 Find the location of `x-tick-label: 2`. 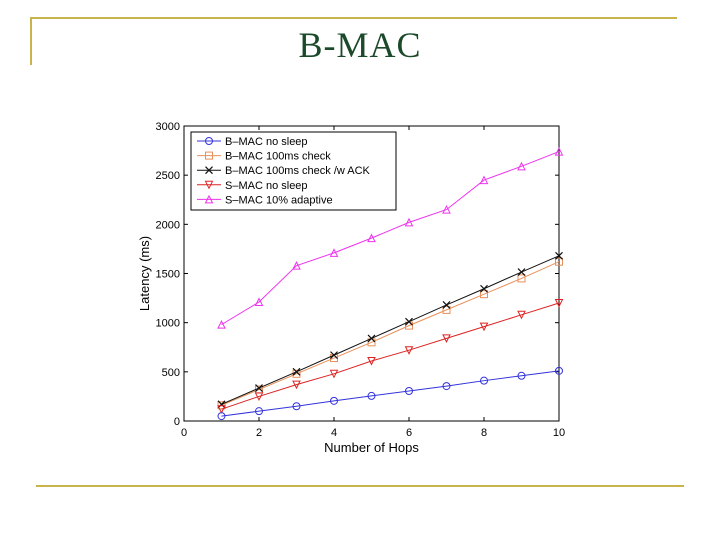

x-tick-label: 2 is located at coordinates (259, 433).